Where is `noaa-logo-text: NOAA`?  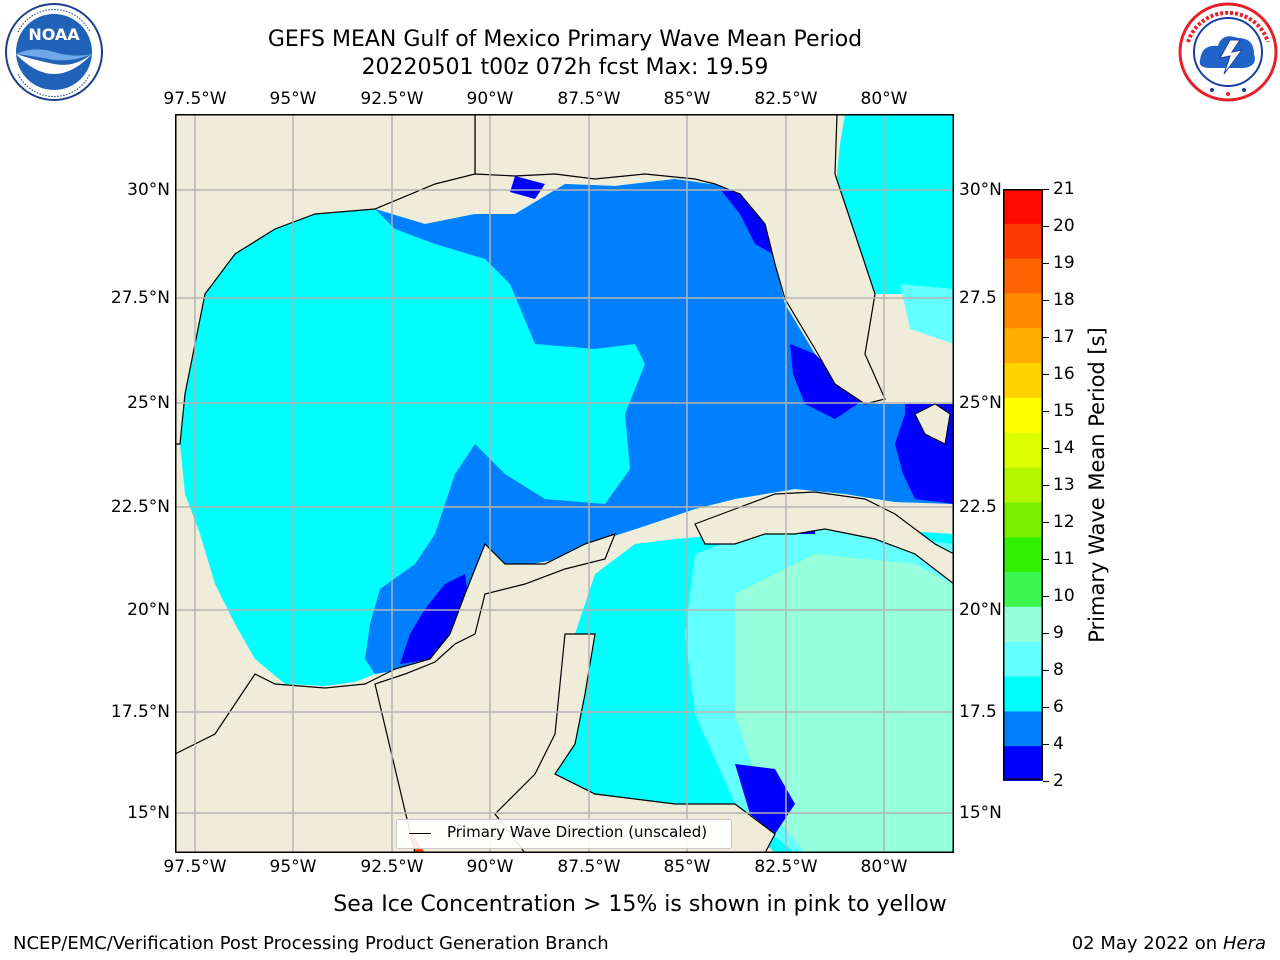 noaa-logo-text: NOAA is located at coordinates (54, 34).